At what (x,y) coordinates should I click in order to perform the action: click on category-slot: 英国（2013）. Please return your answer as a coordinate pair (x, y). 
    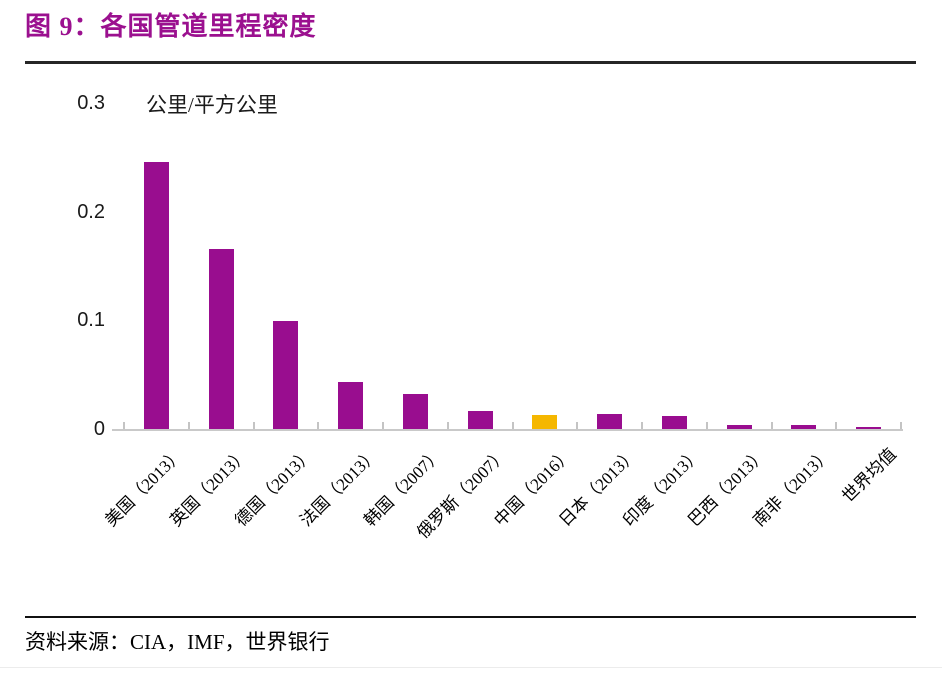
    Looking at the image, I should click on (210, 316).